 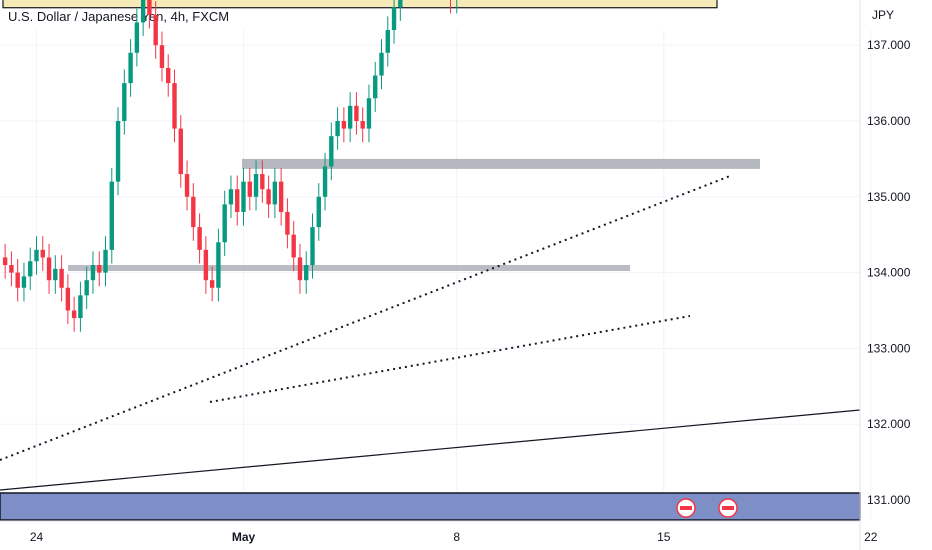 What do you see at coordinates (871, 537) in the screenshot?
I see `time-tick-label: 22` at bounding box center [871, 537].